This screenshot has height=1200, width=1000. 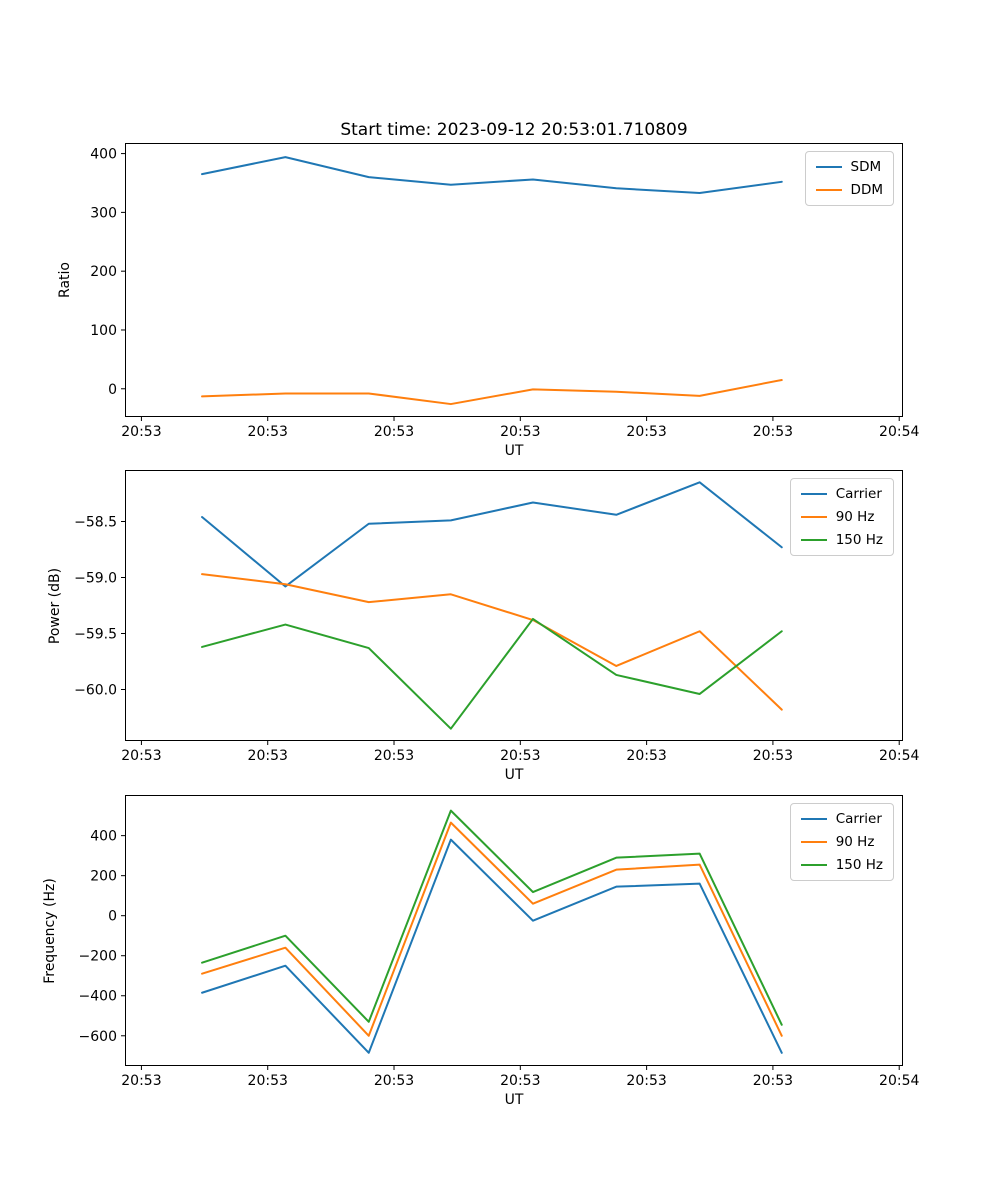 I want to click on svg-text: −59.0, so click(x=95, y=579).